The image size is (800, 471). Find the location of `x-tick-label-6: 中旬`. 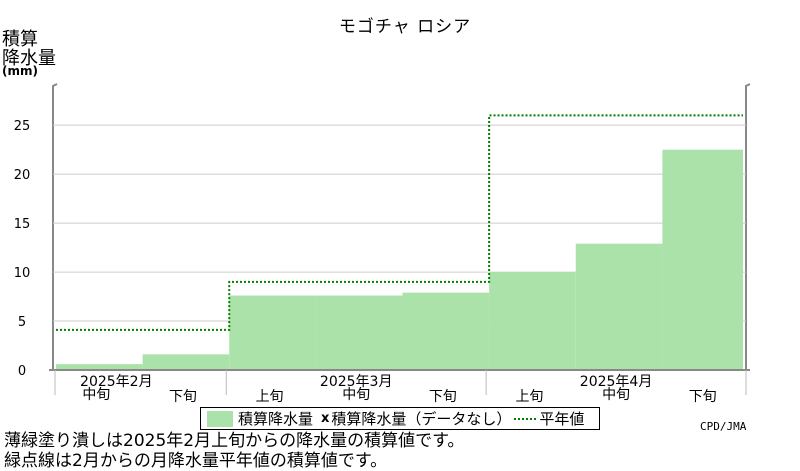

x-tick-label-6: 中旬 is located at coordinates (616, 395).